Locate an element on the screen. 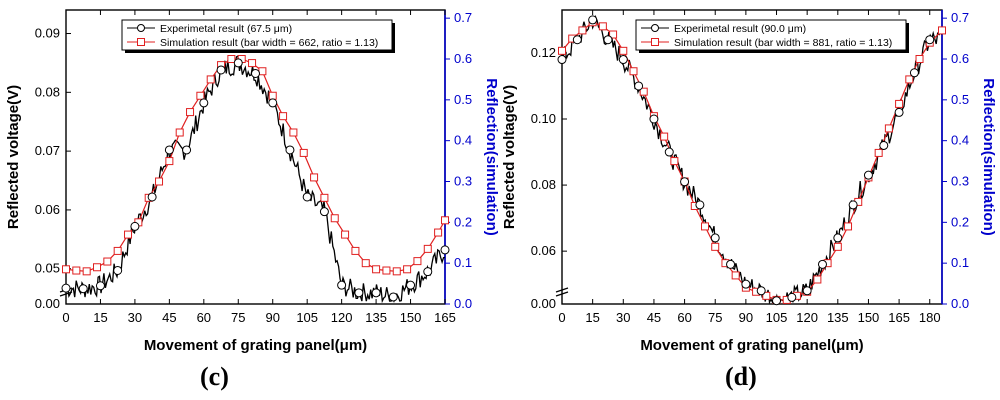  x-tick-label: 15 is located at coordinates (100, 317).